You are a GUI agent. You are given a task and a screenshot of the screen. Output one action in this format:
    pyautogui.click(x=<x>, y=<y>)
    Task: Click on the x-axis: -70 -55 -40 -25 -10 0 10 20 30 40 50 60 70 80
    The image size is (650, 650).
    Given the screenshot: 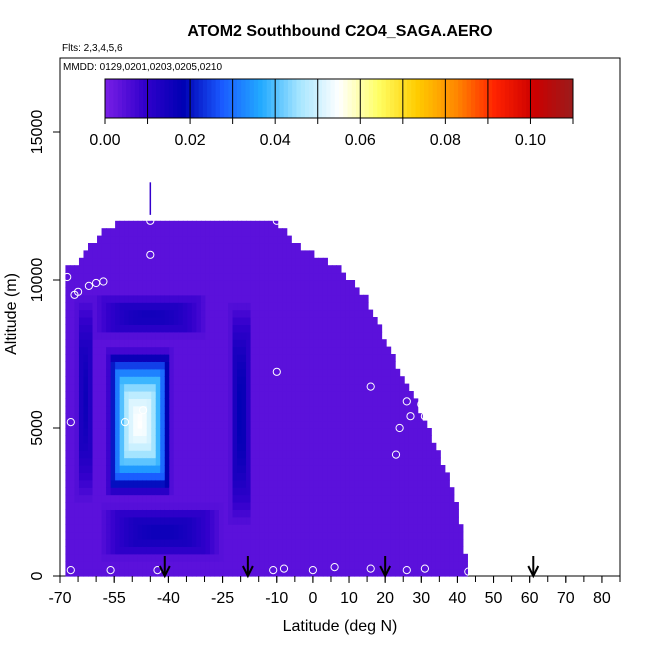 What is the action you would take?
    pyautogui.click(x=334, y=591)
    